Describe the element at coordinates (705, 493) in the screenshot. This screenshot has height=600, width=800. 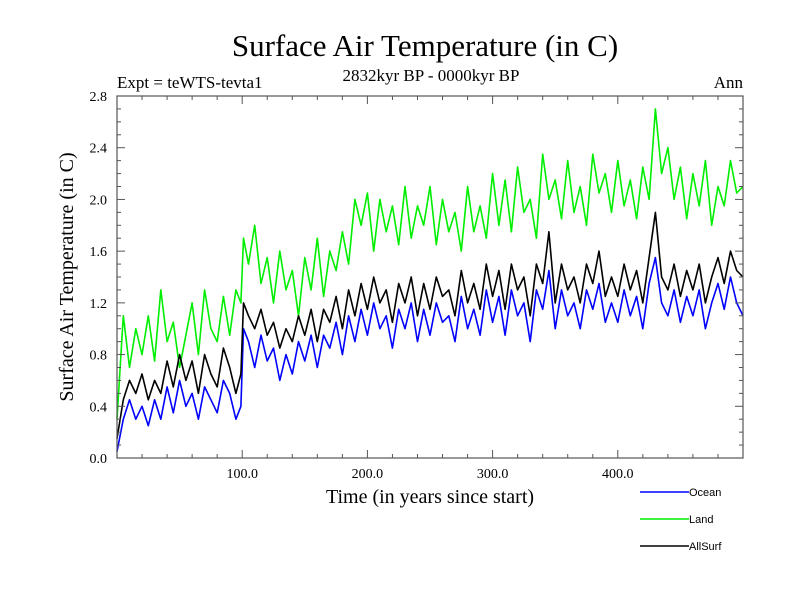
I see `legend-label: Ocean` at that location.